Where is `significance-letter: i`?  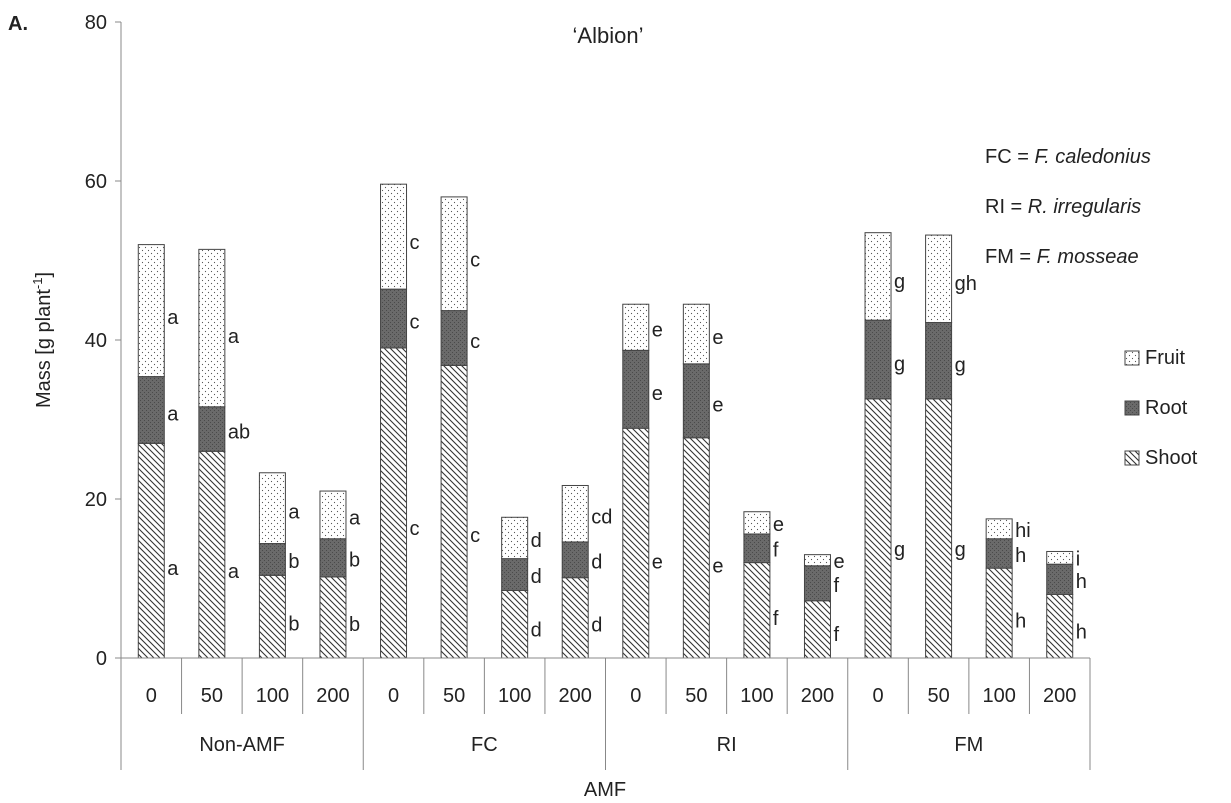
significance-letter: i is located at coordinates (1078, 559).